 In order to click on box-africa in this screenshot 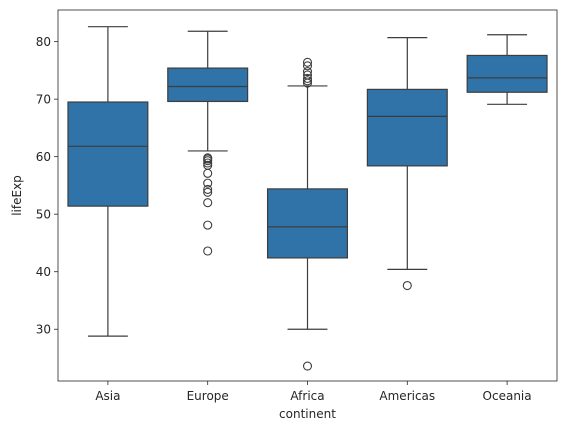, I will do `click(307, 214)`.